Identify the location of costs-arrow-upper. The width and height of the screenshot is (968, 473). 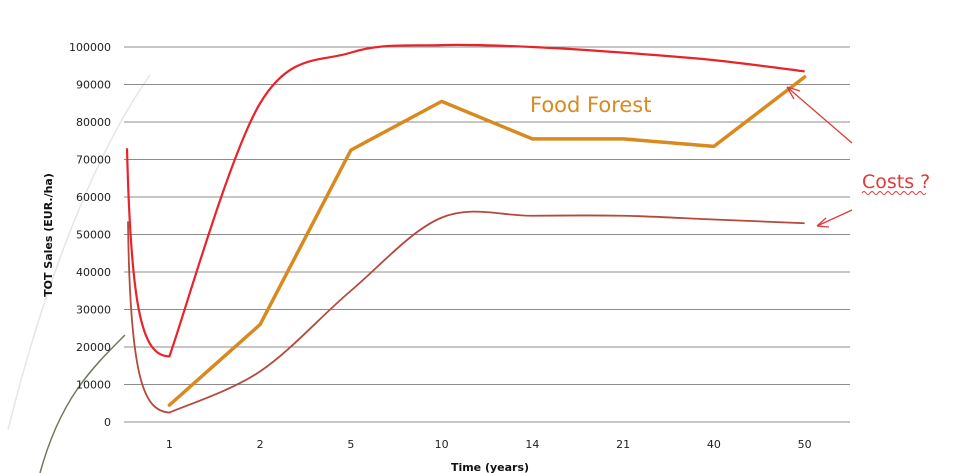
(819, 115).